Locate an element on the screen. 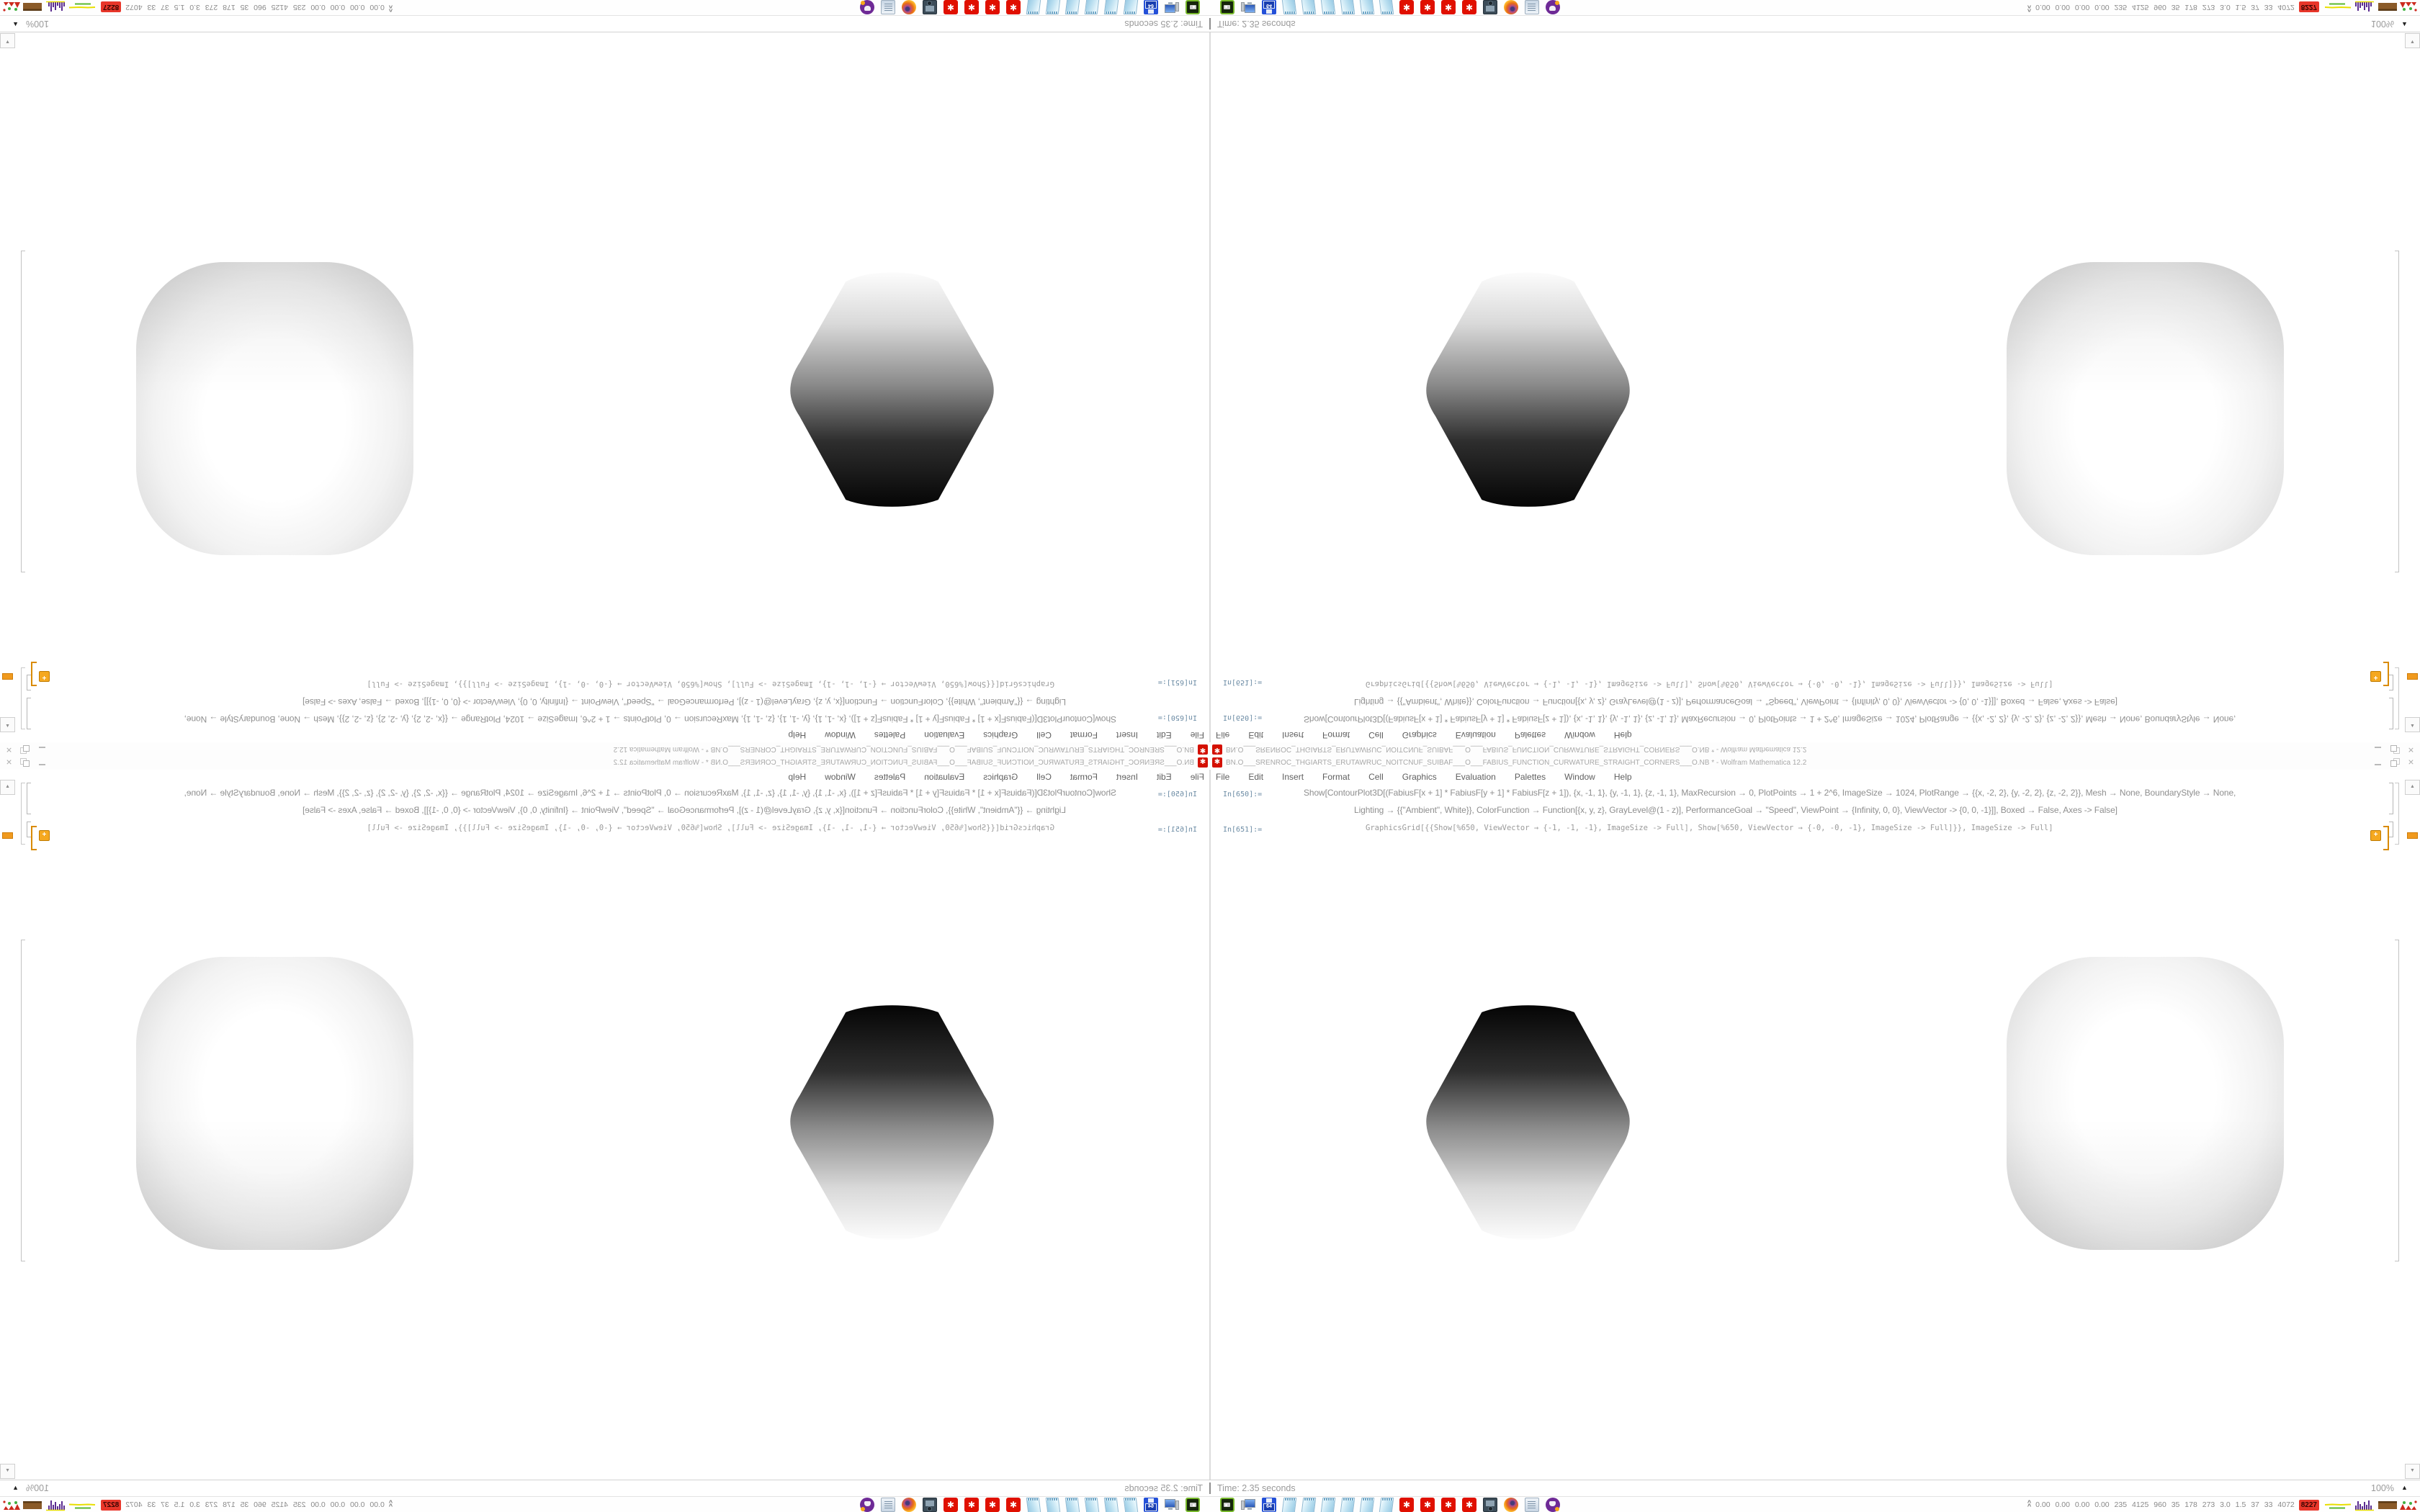 The height and width of the screenshot is (1512, 2420). restore-button is located at coordinates (2394, 749).